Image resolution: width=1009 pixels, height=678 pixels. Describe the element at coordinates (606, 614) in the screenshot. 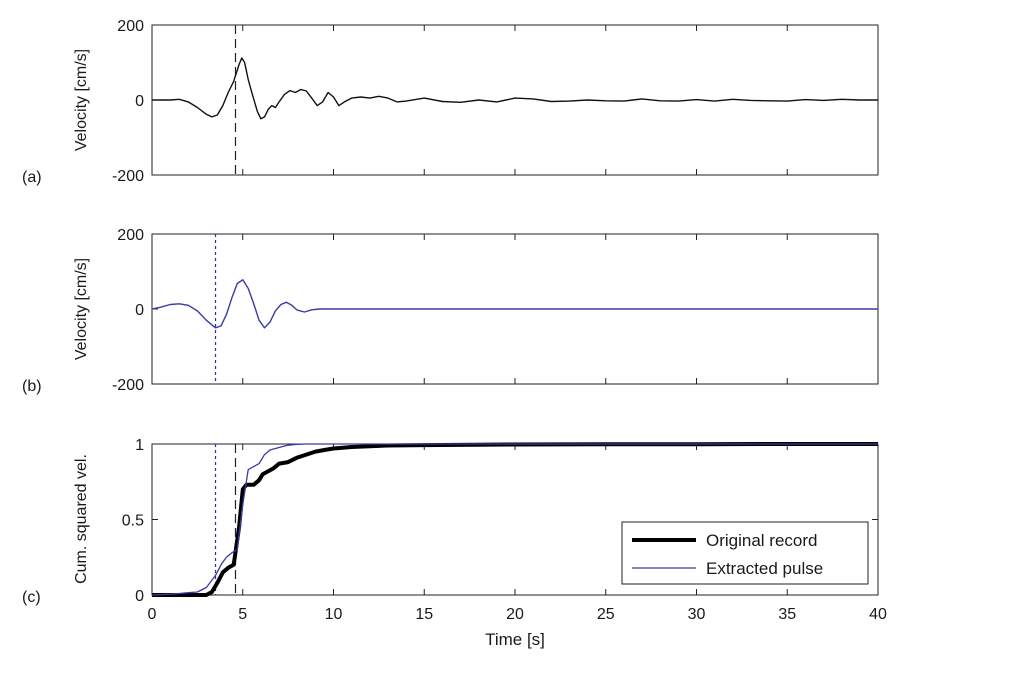

I see `x-tick-label: 25` at that location.